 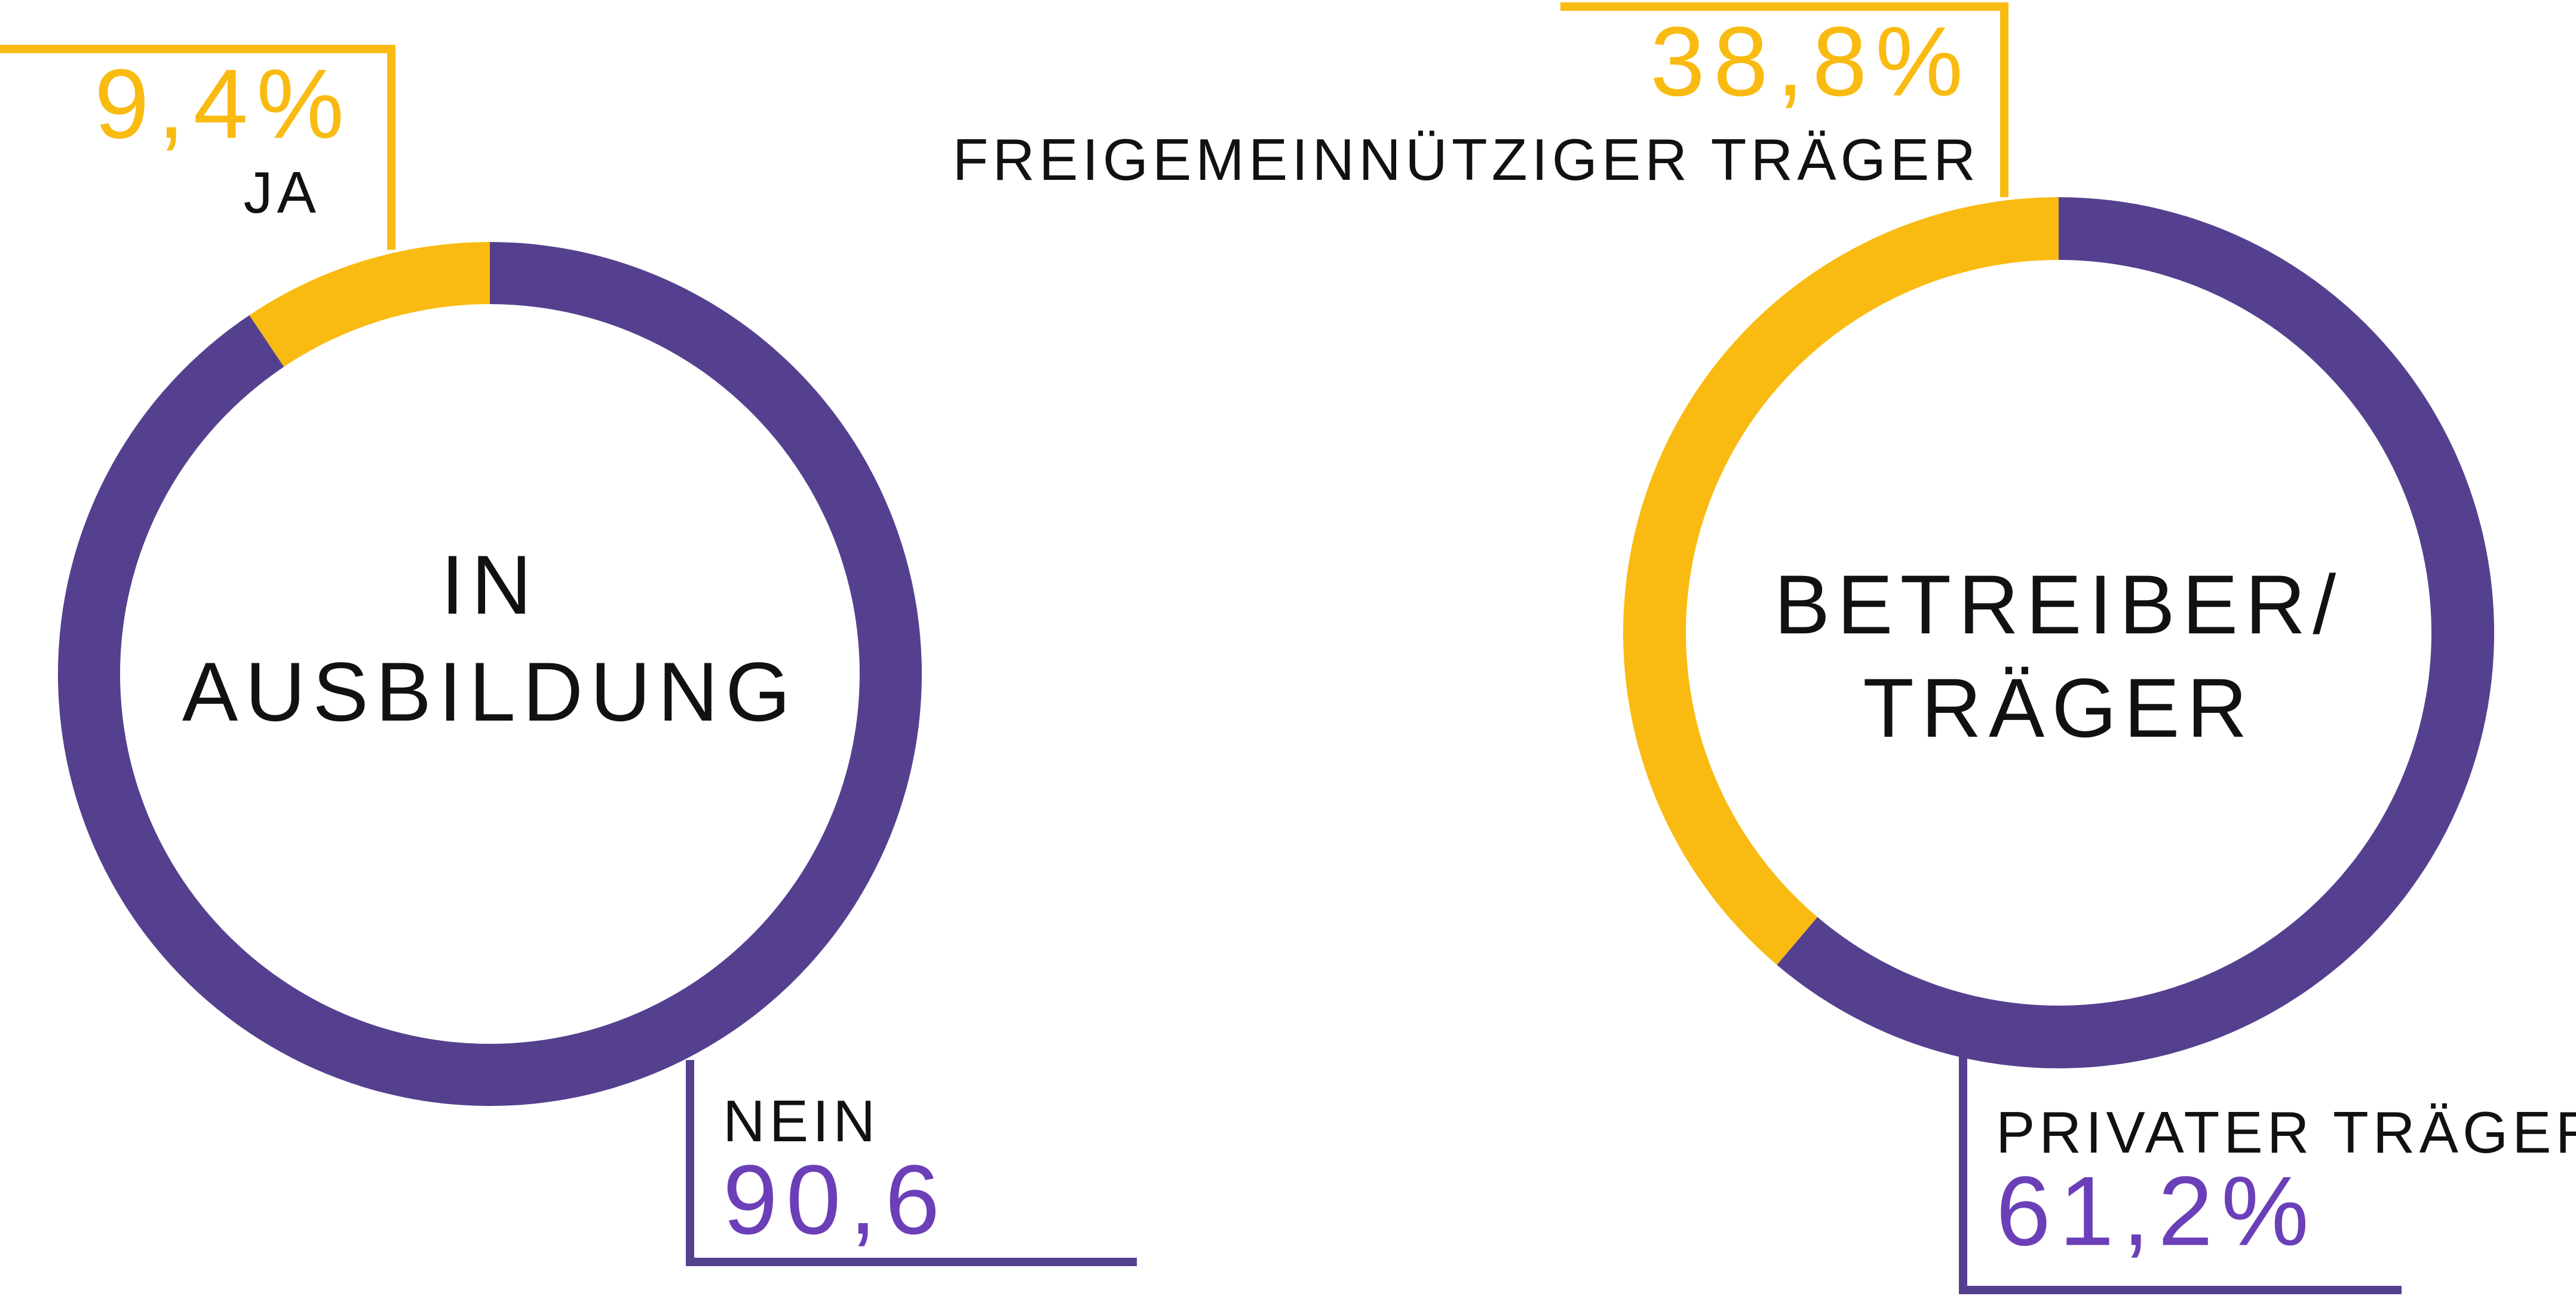 What do you see at coordinates (801, 1121) in the screenshot?
I see `segment-name: NEIN` at bounding box center [801, 1121].